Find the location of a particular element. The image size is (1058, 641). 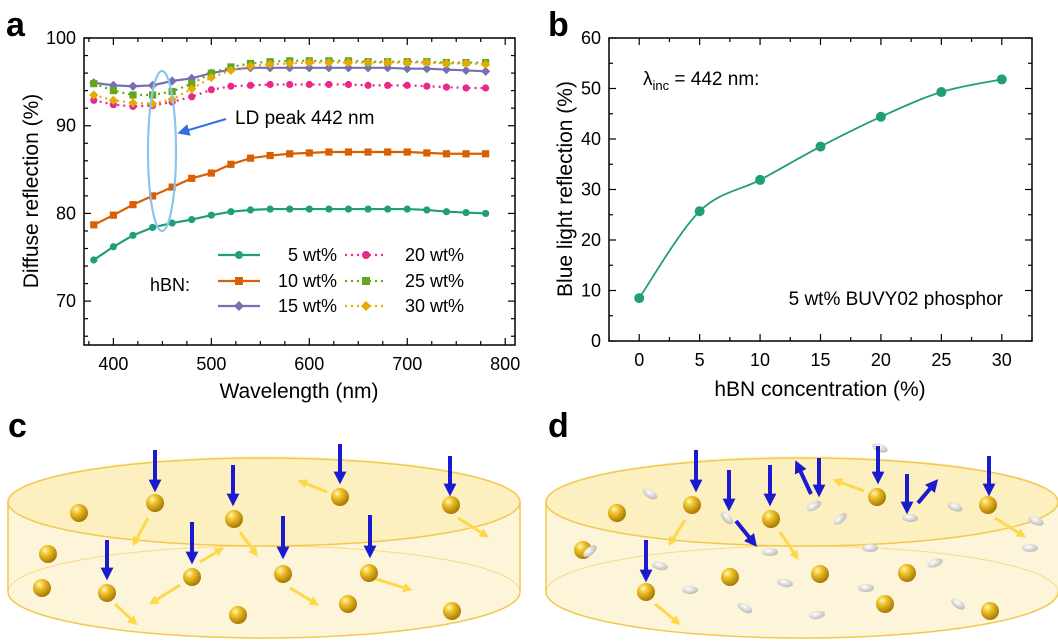

legend-label-10-wt: 10 wt% is located at coordinates (307, 281).